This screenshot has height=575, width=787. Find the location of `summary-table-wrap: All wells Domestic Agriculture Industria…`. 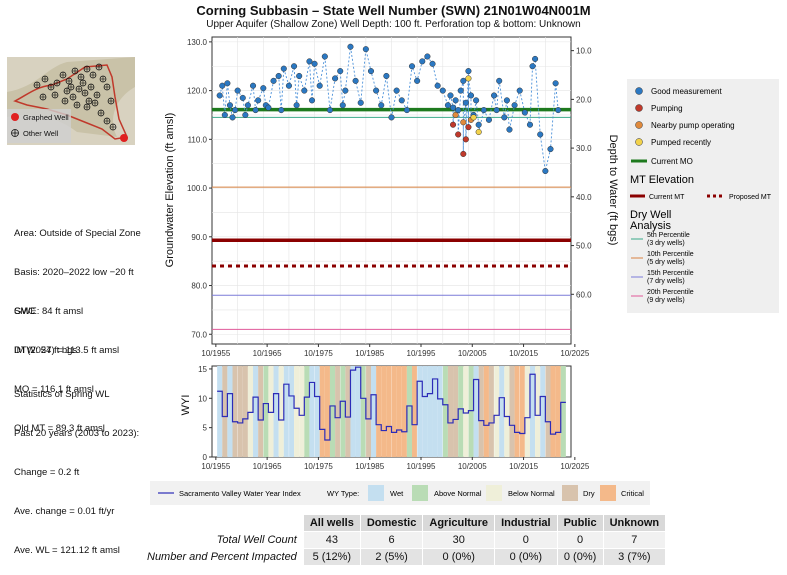

summary-table-wrap: All wells Domestic Agriculture Industria… is located at coordinates (403, 540).